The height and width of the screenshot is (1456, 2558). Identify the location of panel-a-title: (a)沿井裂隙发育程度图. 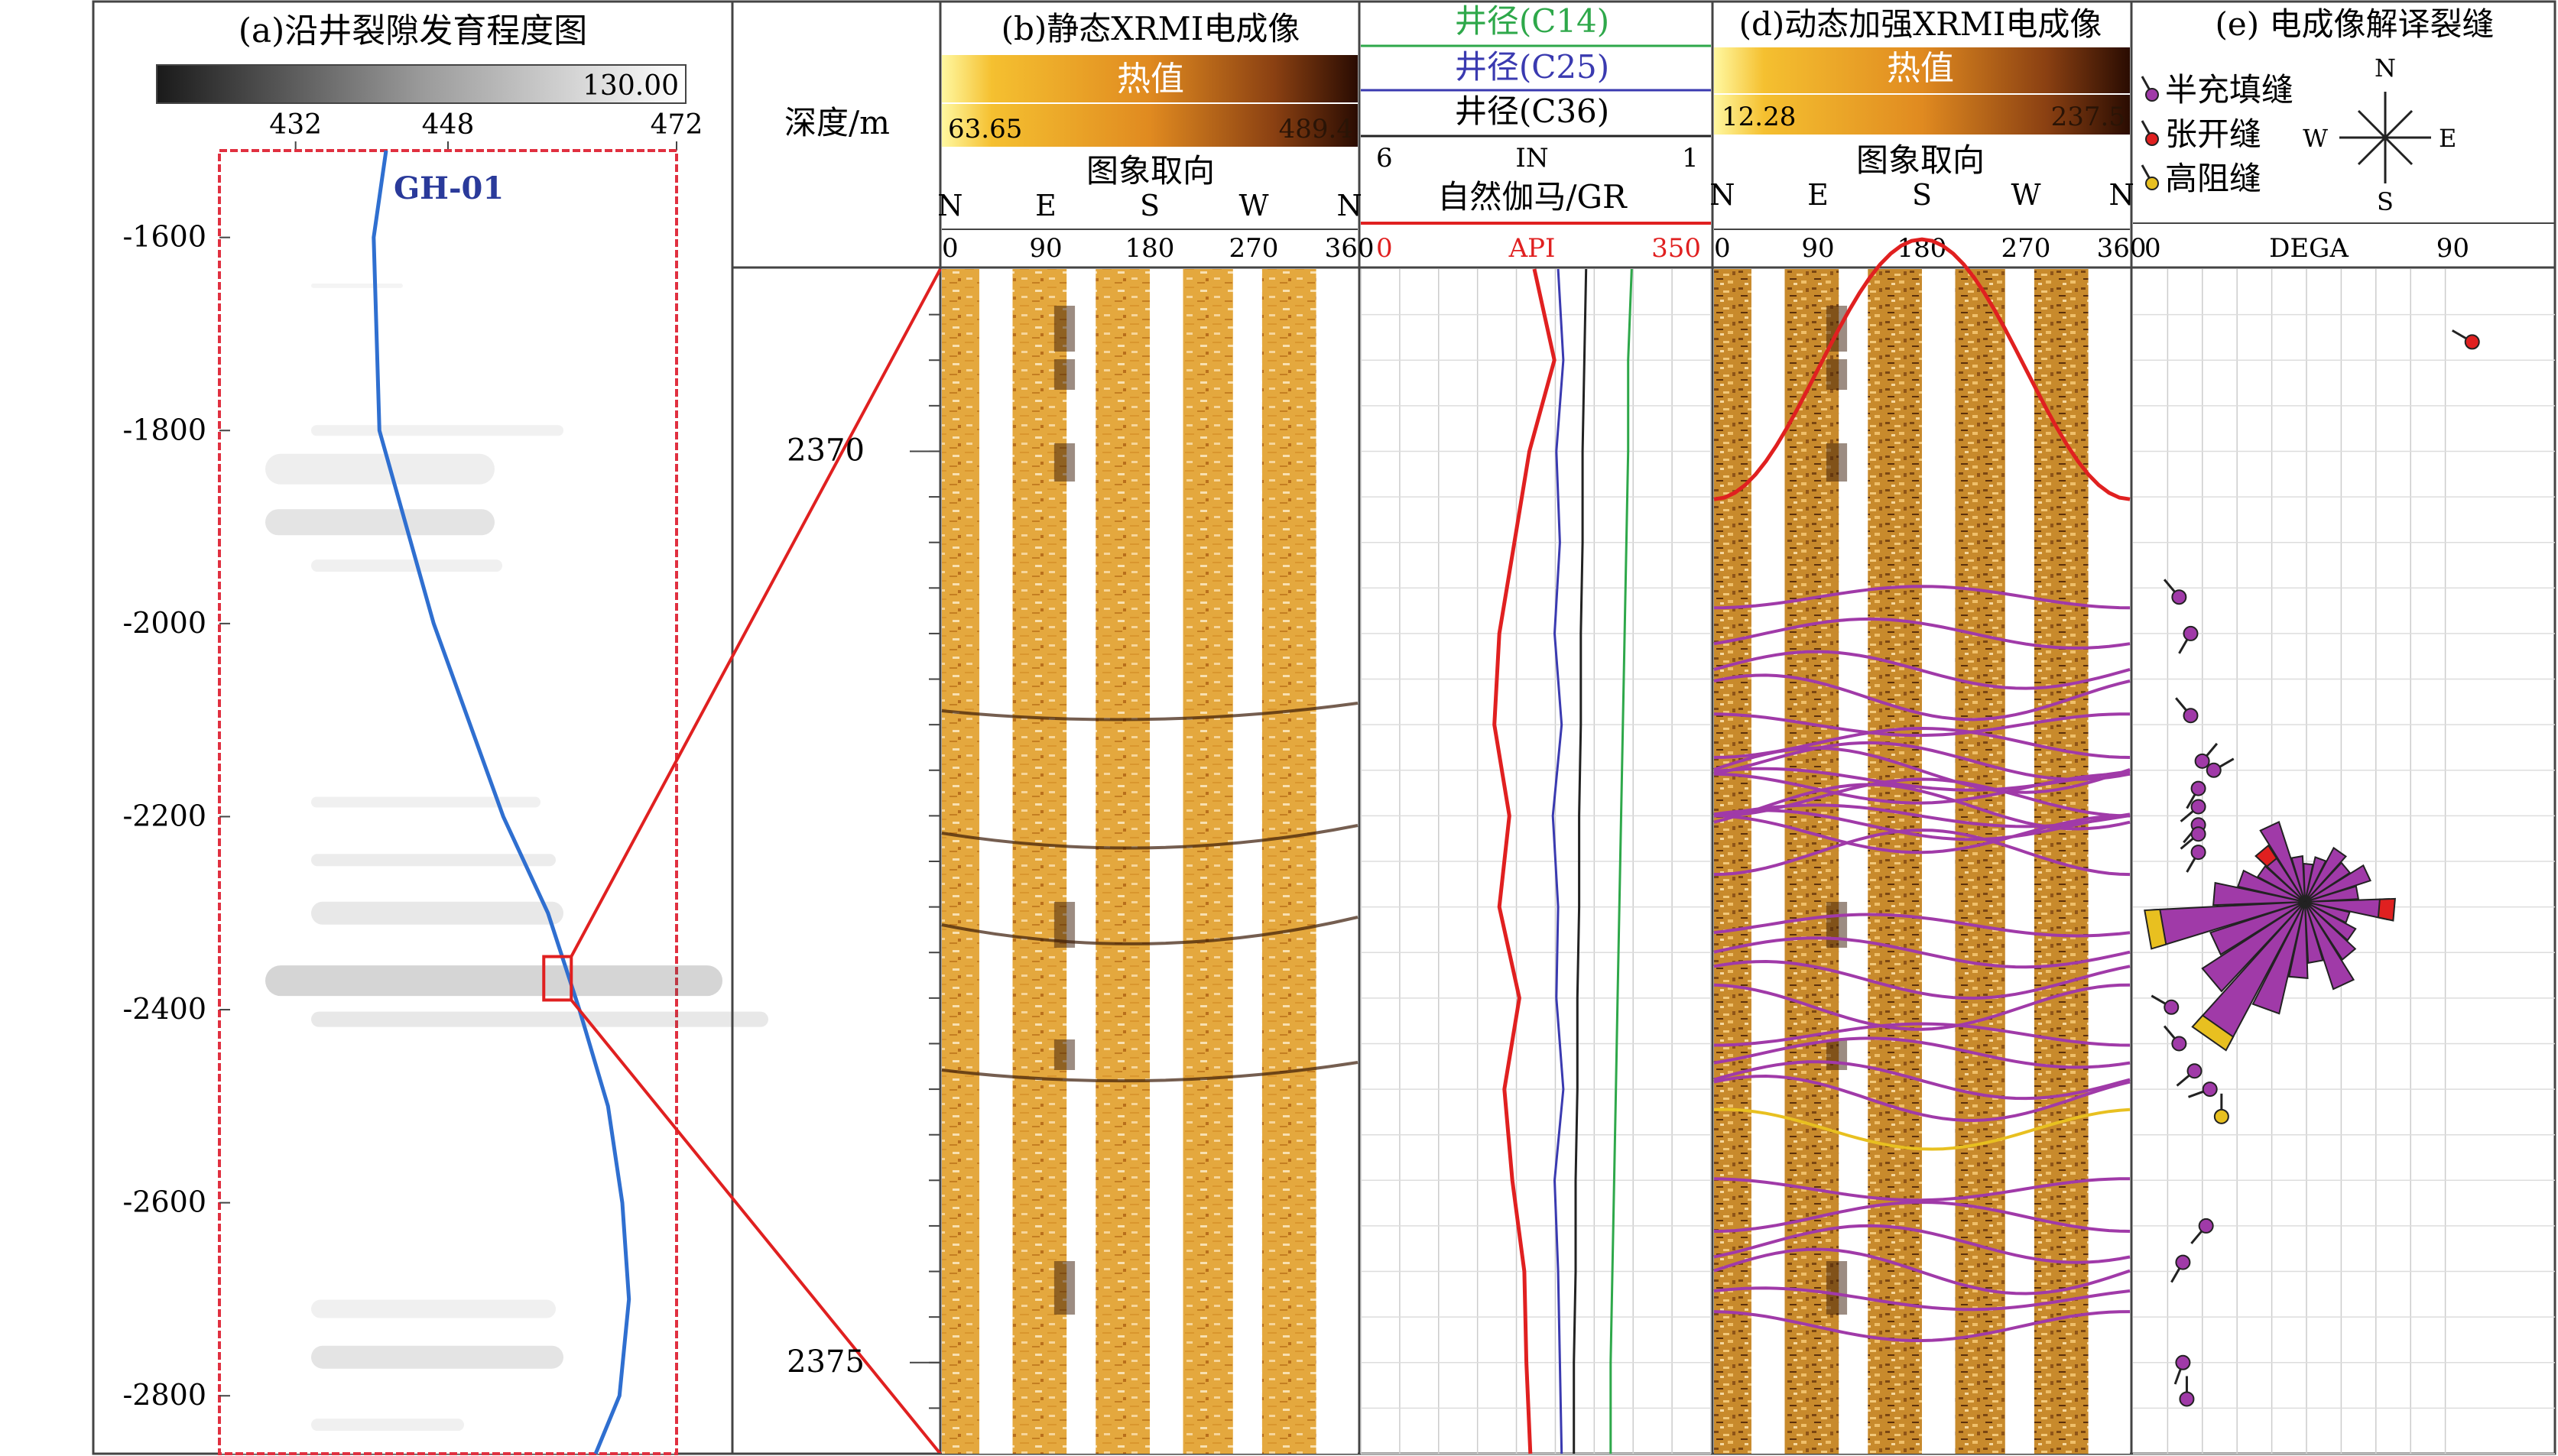
(414, 31).